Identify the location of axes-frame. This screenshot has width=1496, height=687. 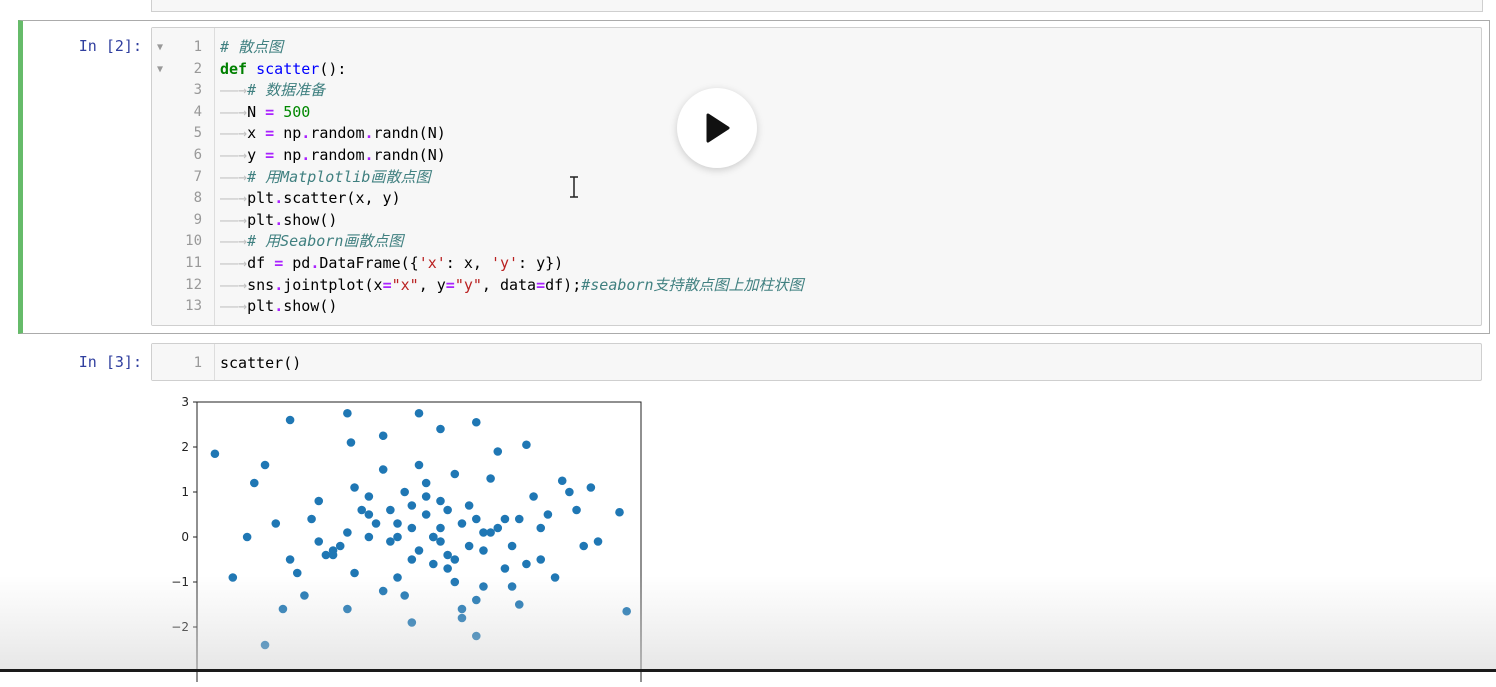
(419, 541).